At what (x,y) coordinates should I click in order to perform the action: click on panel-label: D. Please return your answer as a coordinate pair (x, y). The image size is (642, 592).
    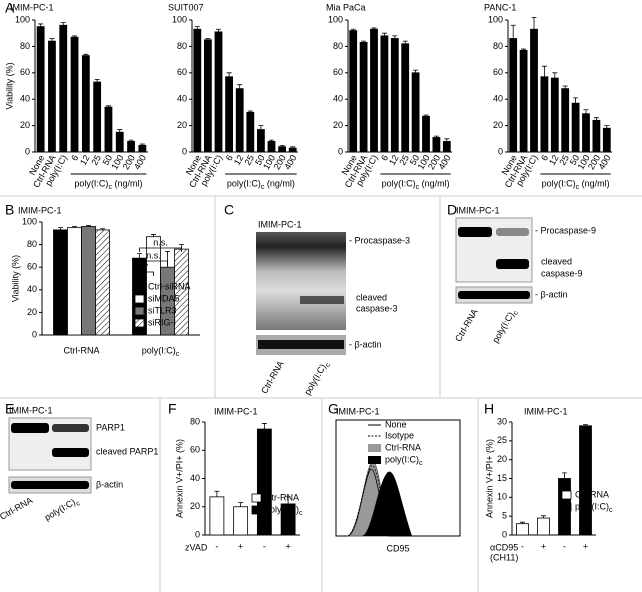
    Looking at the image, I should click on (452, 210).